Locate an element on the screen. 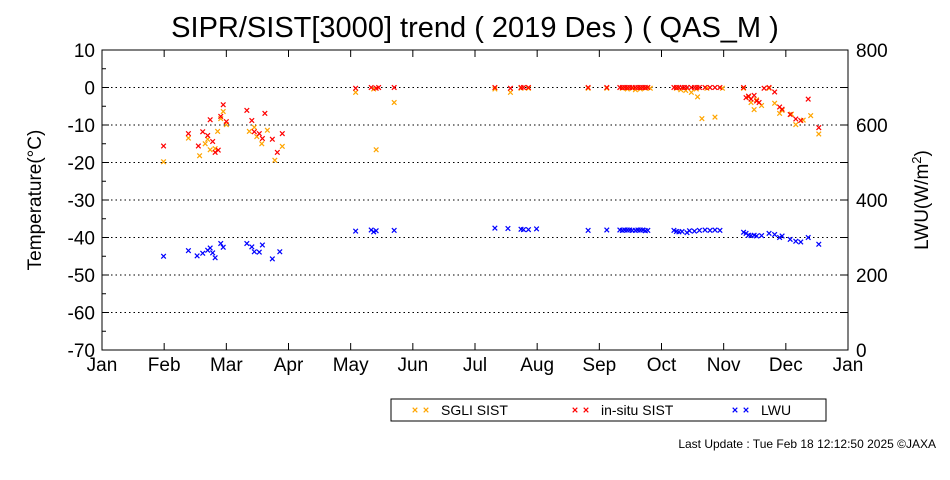 This screenshot has height=480, width=950. y-tick-label: -20 is located at coordinates (81, 164).